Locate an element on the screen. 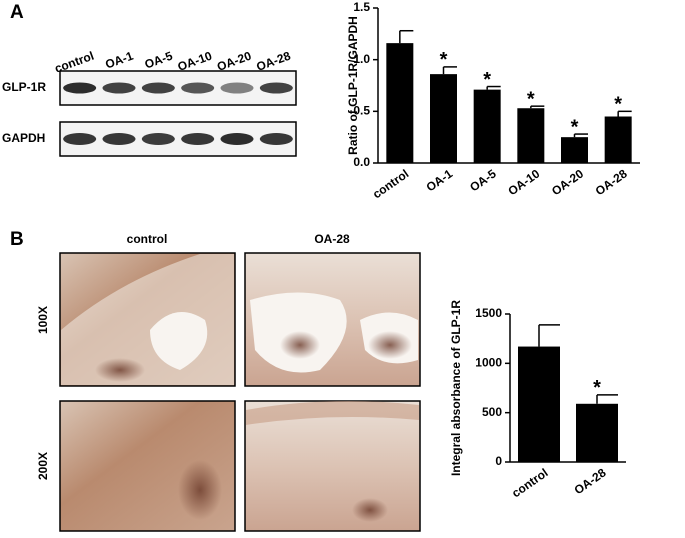 This screenshot has height=538, width=685. panel-label: A is located at coordinates (17, 12).